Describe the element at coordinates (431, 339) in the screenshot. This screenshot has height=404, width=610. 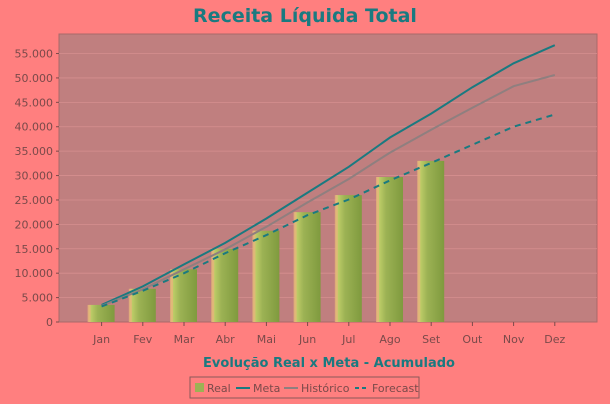
I see `x-tick-label: Set` at that location.